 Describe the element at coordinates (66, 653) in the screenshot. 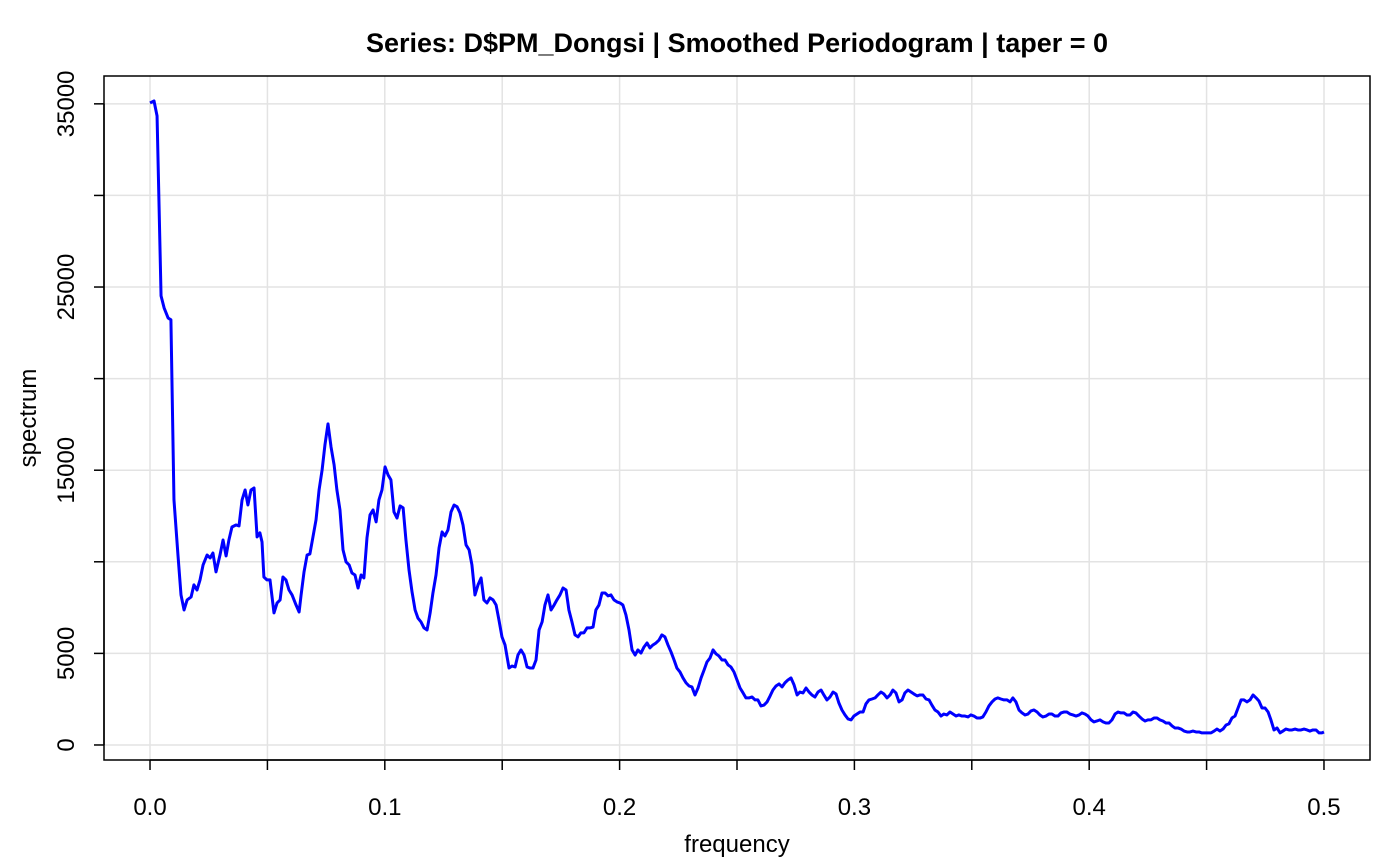

I see `y-tick-label: 5000` at that location.